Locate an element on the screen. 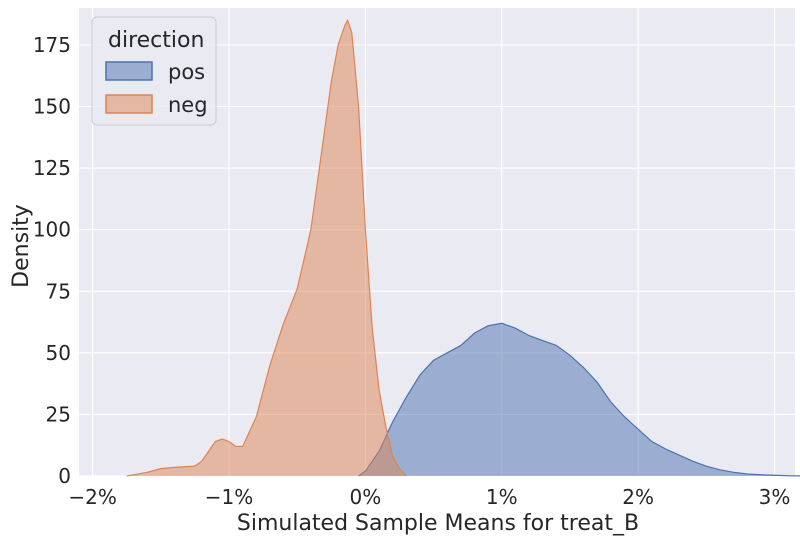 This screenshot has width=800, height=543. y-tick-label: 150 is located at coordinates (52, 107).